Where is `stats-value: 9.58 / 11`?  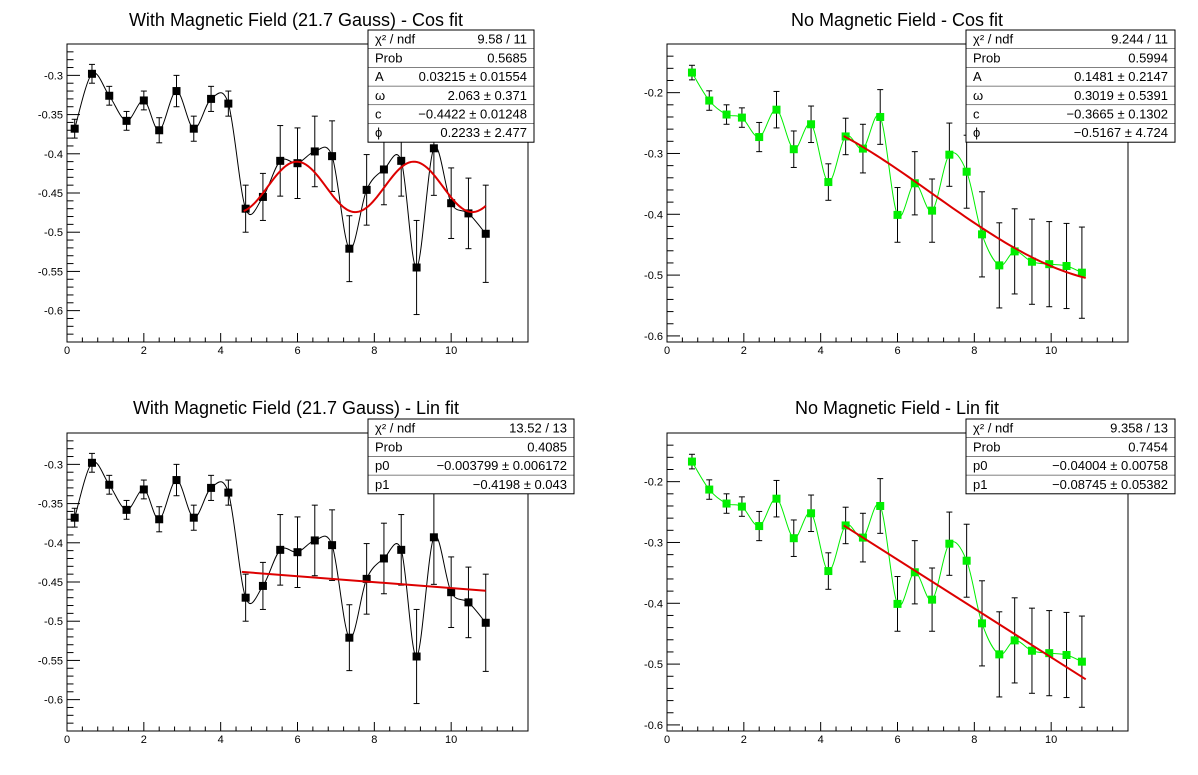 stats-value: 9.58 / 11 is located at coordinates (502, 39).